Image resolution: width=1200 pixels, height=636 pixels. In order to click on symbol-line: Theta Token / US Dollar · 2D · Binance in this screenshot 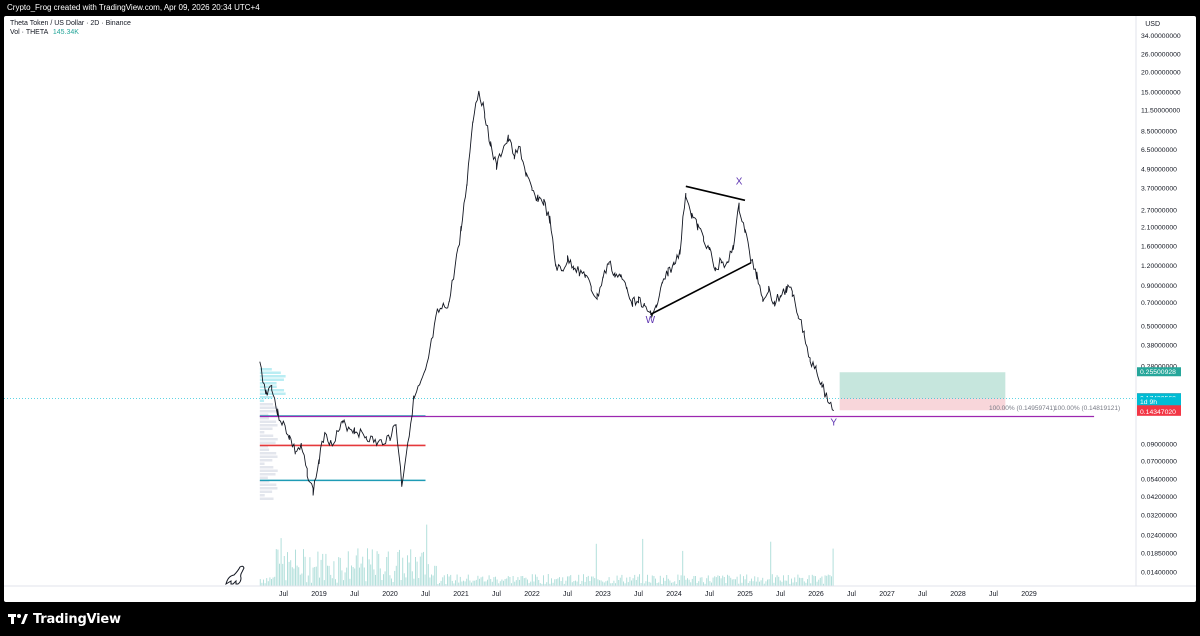, I will do `click(70, 23)`.